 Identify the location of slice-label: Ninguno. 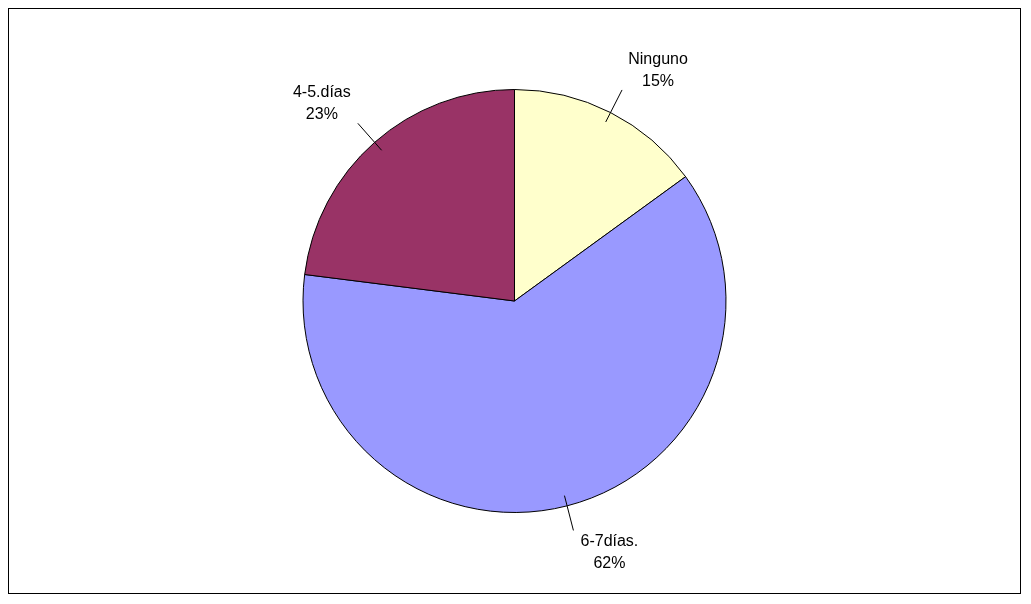
(658, 58).